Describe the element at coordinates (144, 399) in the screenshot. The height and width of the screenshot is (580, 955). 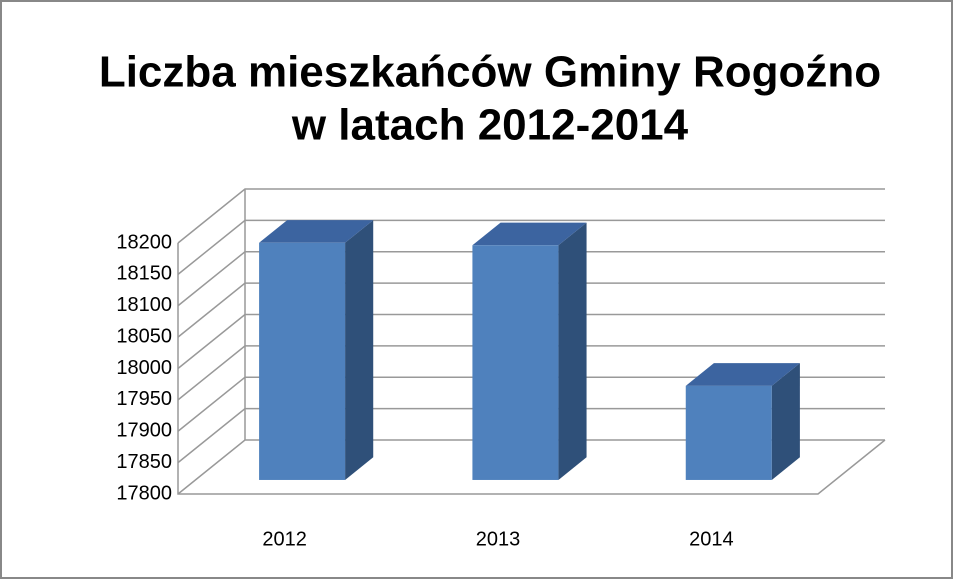
I see `y-tick-label: 17950` at that location.